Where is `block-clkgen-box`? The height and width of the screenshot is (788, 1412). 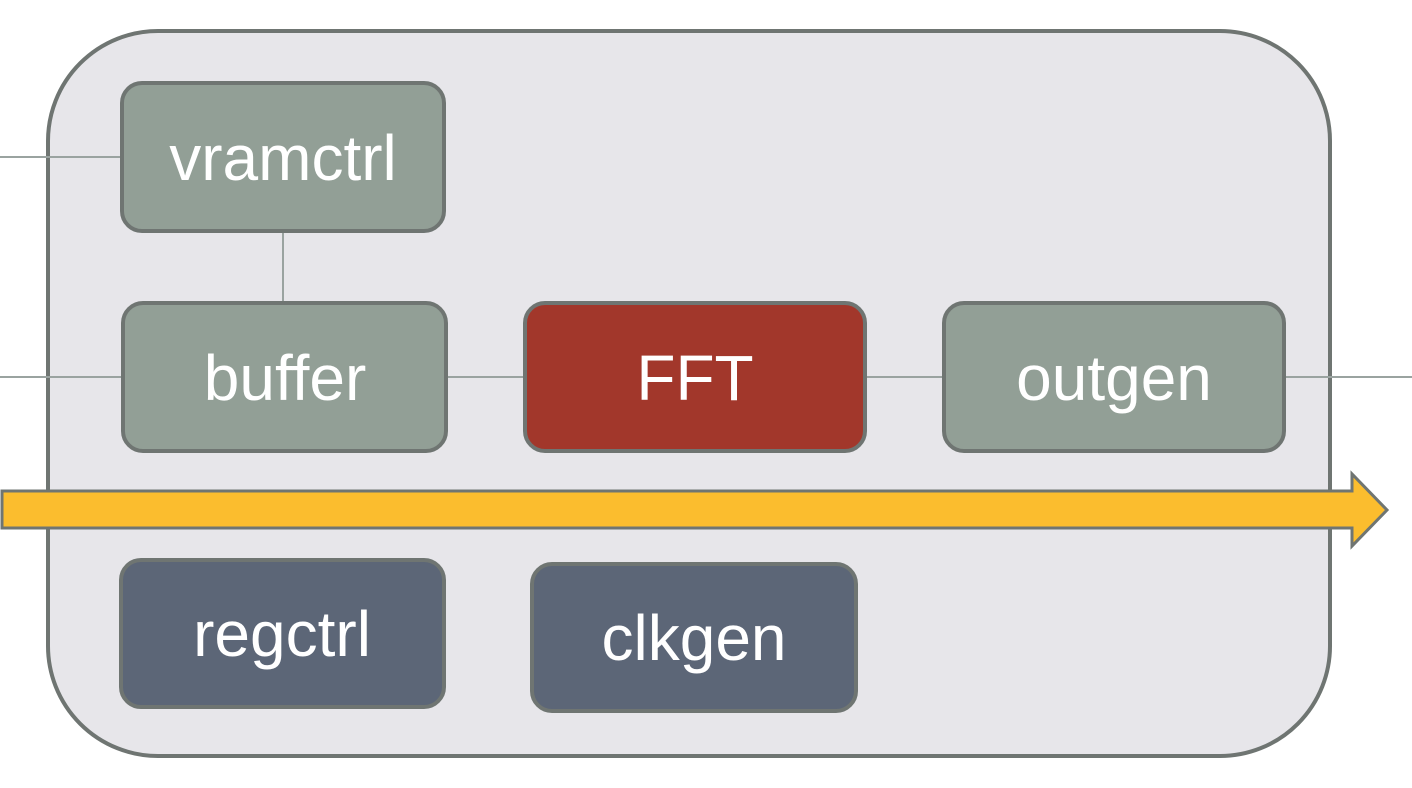
block-clkgen-box is located at coordinates (694, 637).